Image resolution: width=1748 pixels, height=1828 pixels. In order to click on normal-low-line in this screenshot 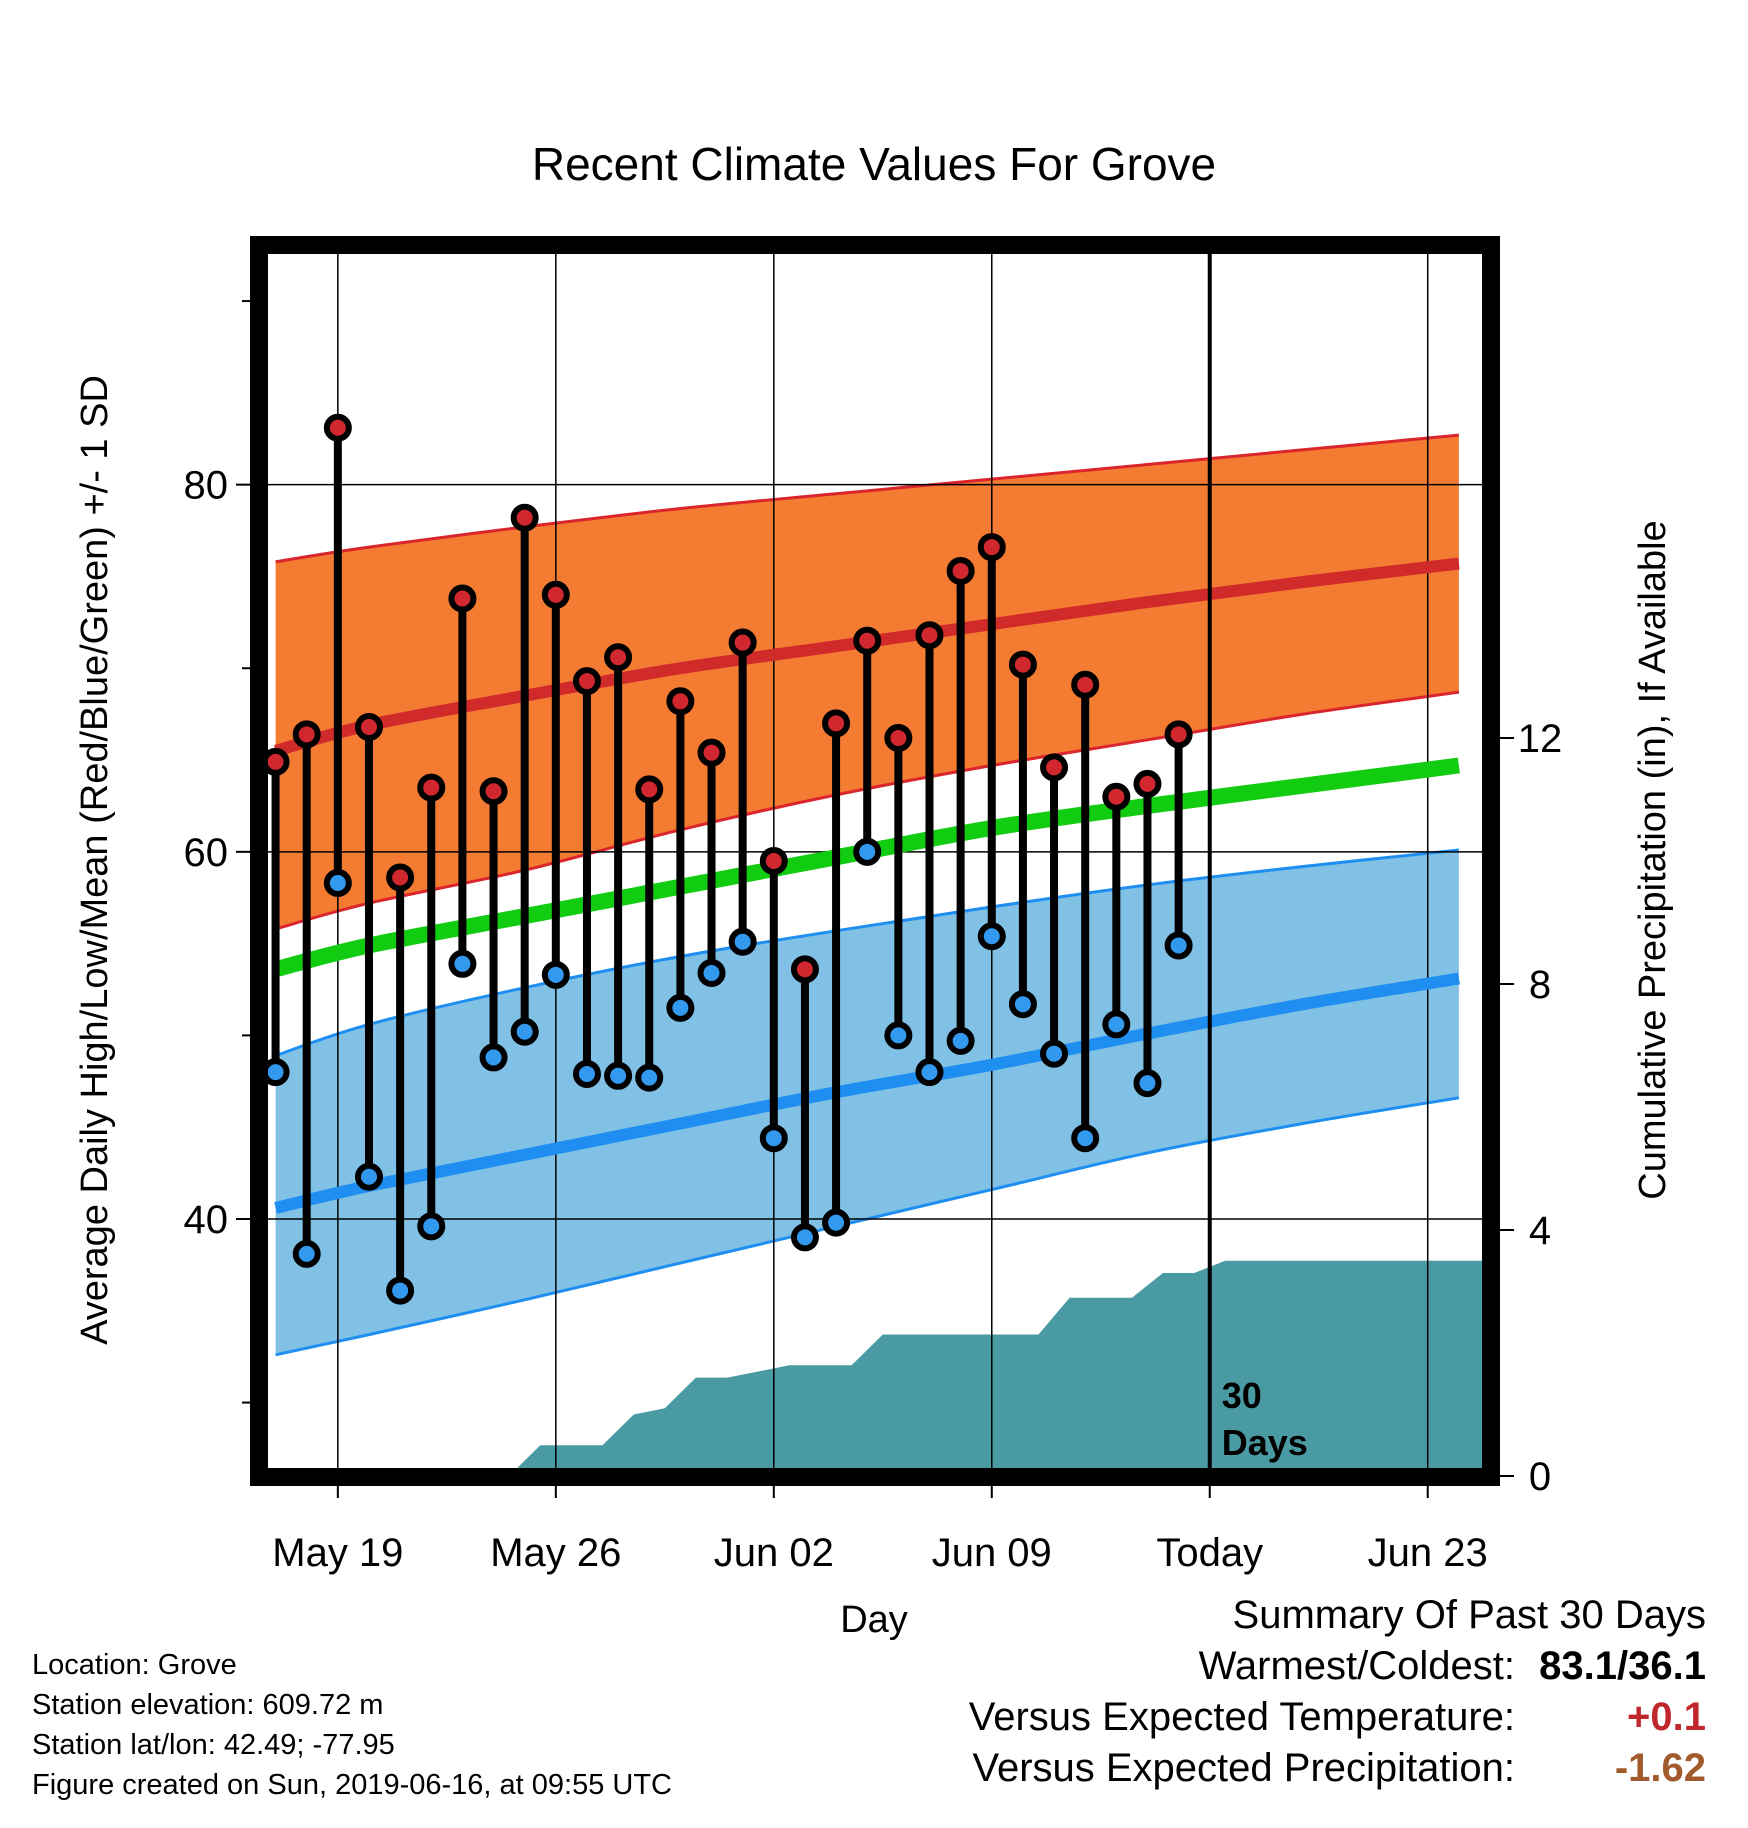, I will do `click(867, 1093)`.